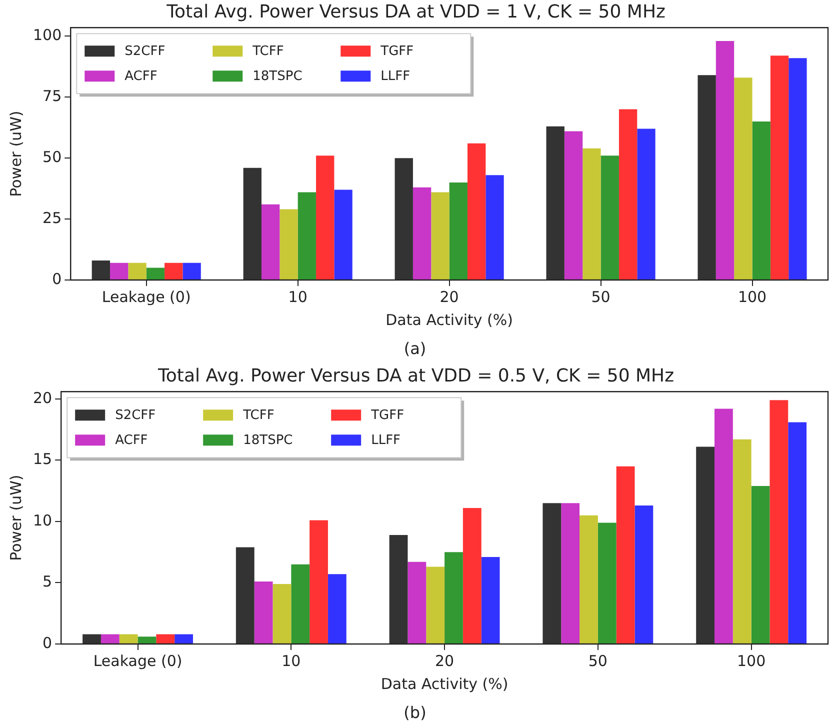 This screenshot has width=830, height=728. I want to click on y-tick-label: 10, so click(42, 520).